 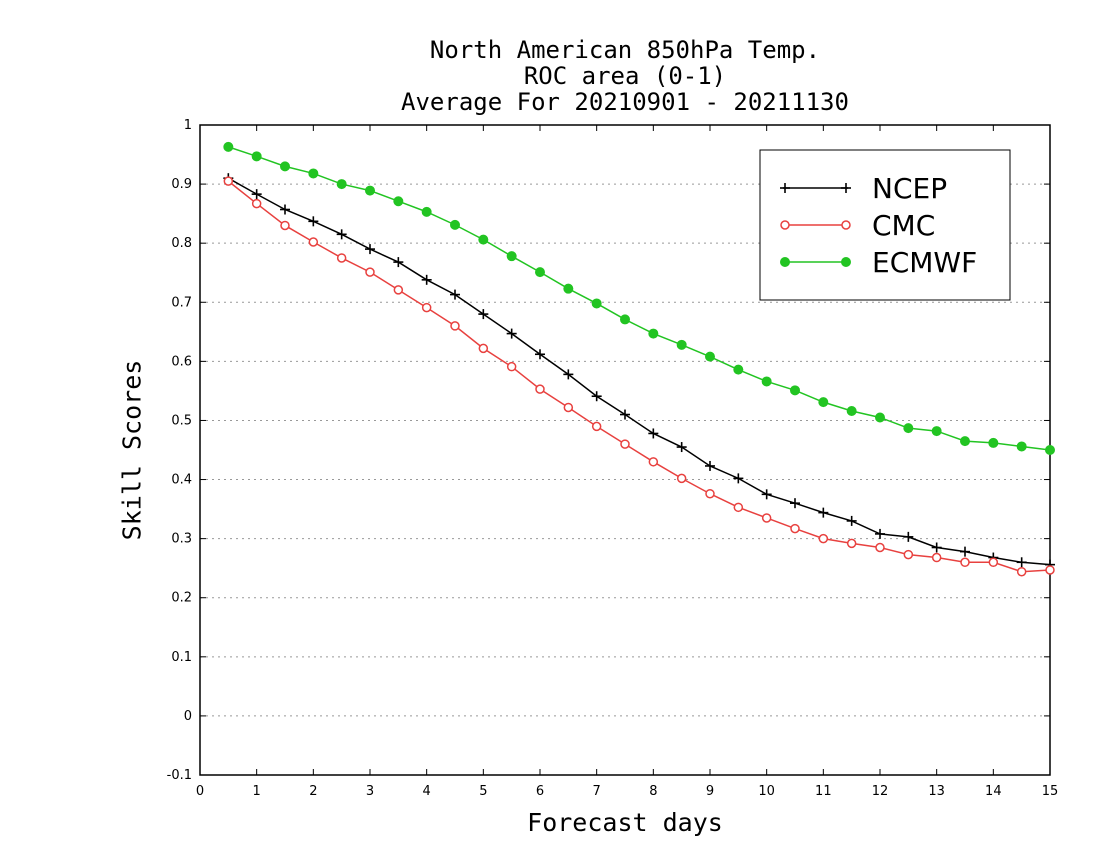 What do you see at coordinates (993, 791) in the screenshot?
I see `x-tick-label: 14` at bounding box center [993, 791].